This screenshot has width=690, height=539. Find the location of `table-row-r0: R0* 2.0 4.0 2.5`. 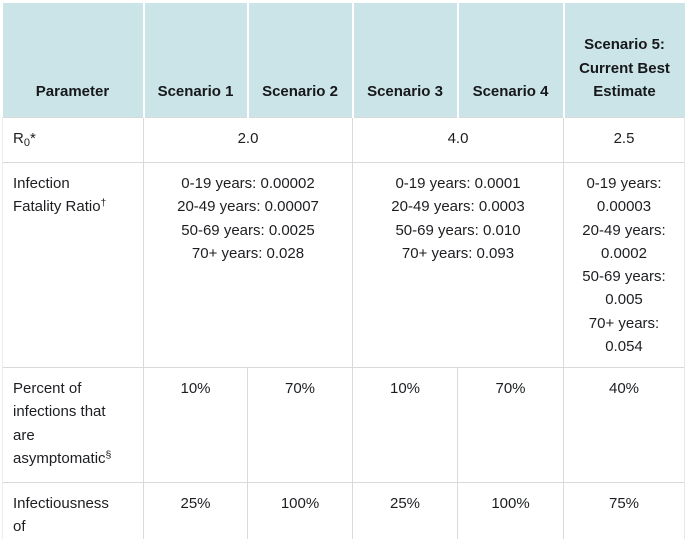

table-row-r0: R0* 2.0 4.0 2.5 is located at coordinates (343, 140).